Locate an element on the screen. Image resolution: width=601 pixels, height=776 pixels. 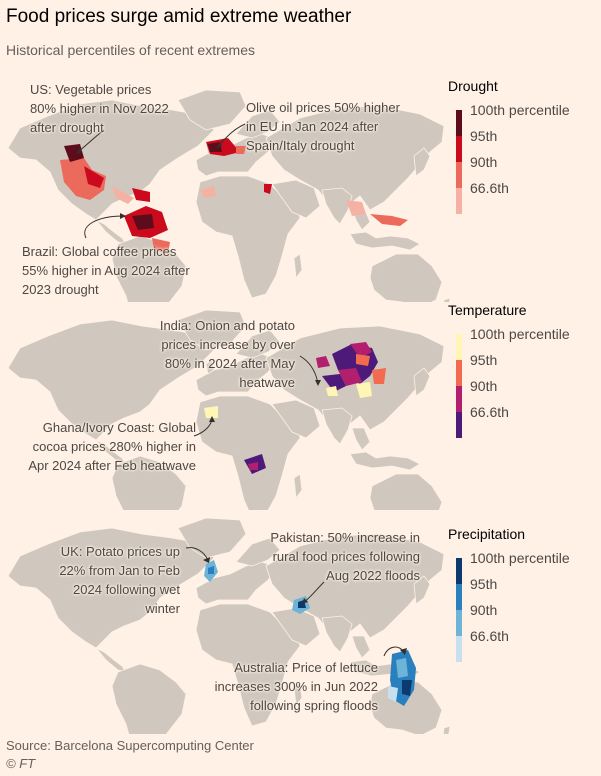
legend-label-drought-66: 66.6th is located at coordinates (489, 188).